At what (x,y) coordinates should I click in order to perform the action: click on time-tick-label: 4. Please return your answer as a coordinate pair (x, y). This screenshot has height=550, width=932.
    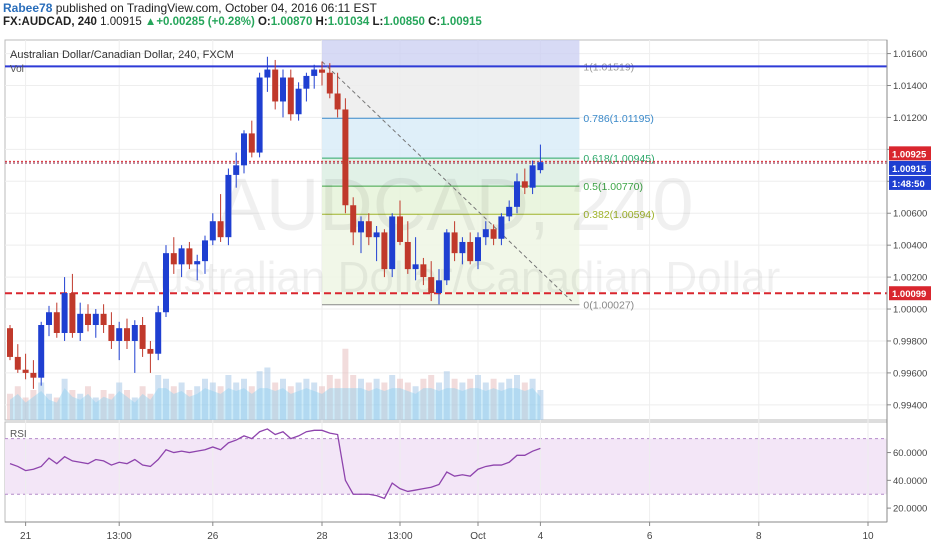
    Looking at the image, I should click on (541, 536).